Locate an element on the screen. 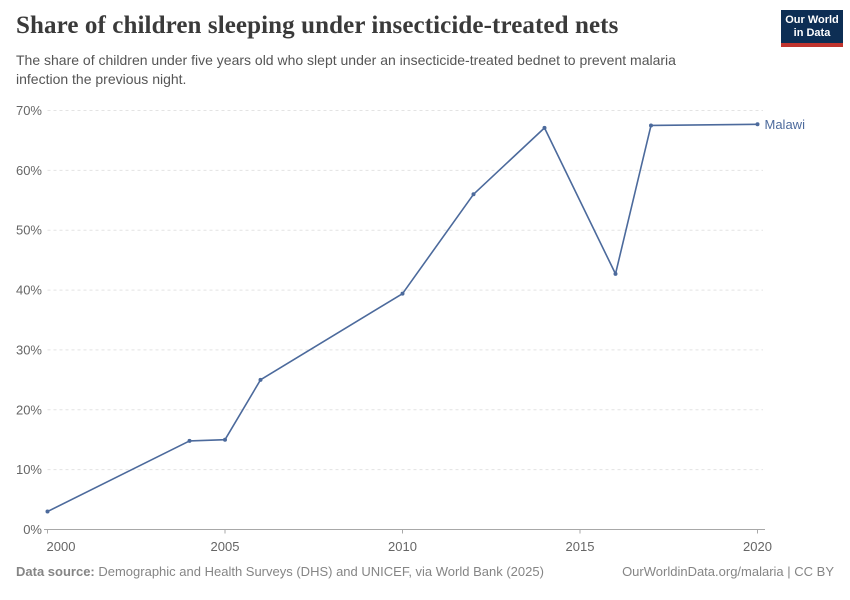  x-axis-tick-label: 2020 is located at coordinates (757, 546).